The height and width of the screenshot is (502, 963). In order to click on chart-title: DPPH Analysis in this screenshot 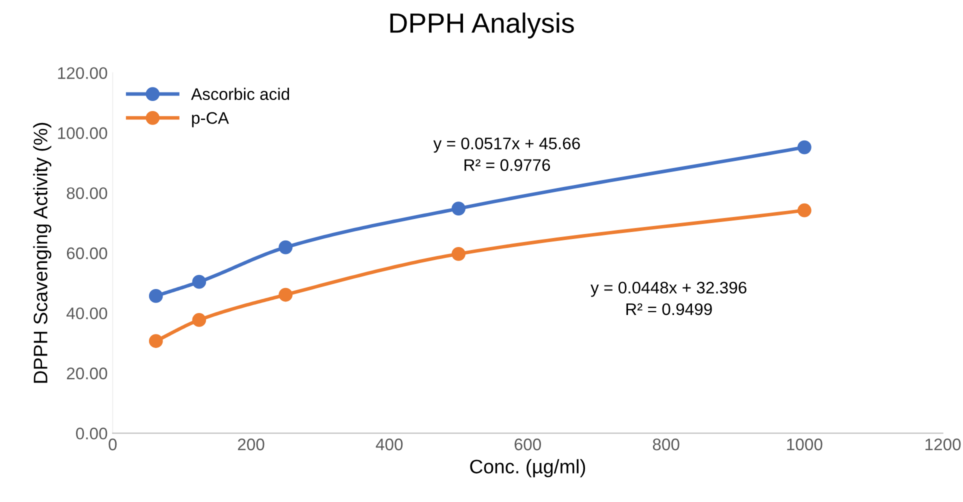, I will do `click(482, 25)`.